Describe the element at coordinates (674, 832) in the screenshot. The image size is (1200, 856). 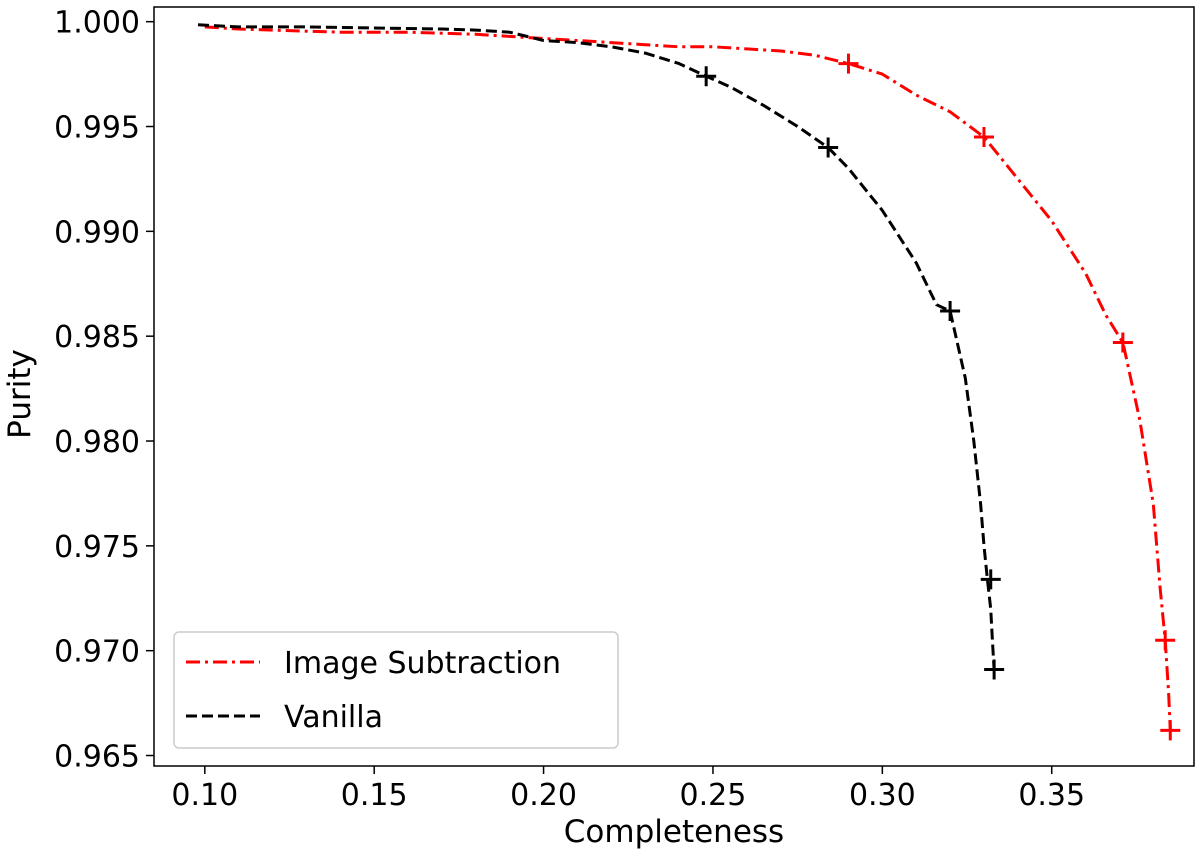
I see `x-axis-title: Completeness` at that location.